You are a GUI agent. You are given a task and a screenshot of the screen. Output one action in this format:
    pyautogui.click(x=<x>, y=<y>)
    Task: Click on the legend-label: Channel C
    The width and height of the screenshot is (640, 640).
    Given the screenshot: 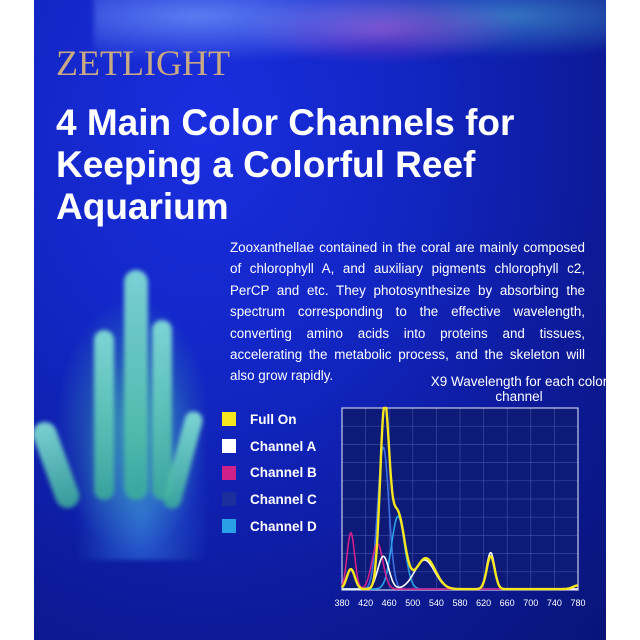 What is the action you would take?
    pyautogui.click(x=283, y=499)
    